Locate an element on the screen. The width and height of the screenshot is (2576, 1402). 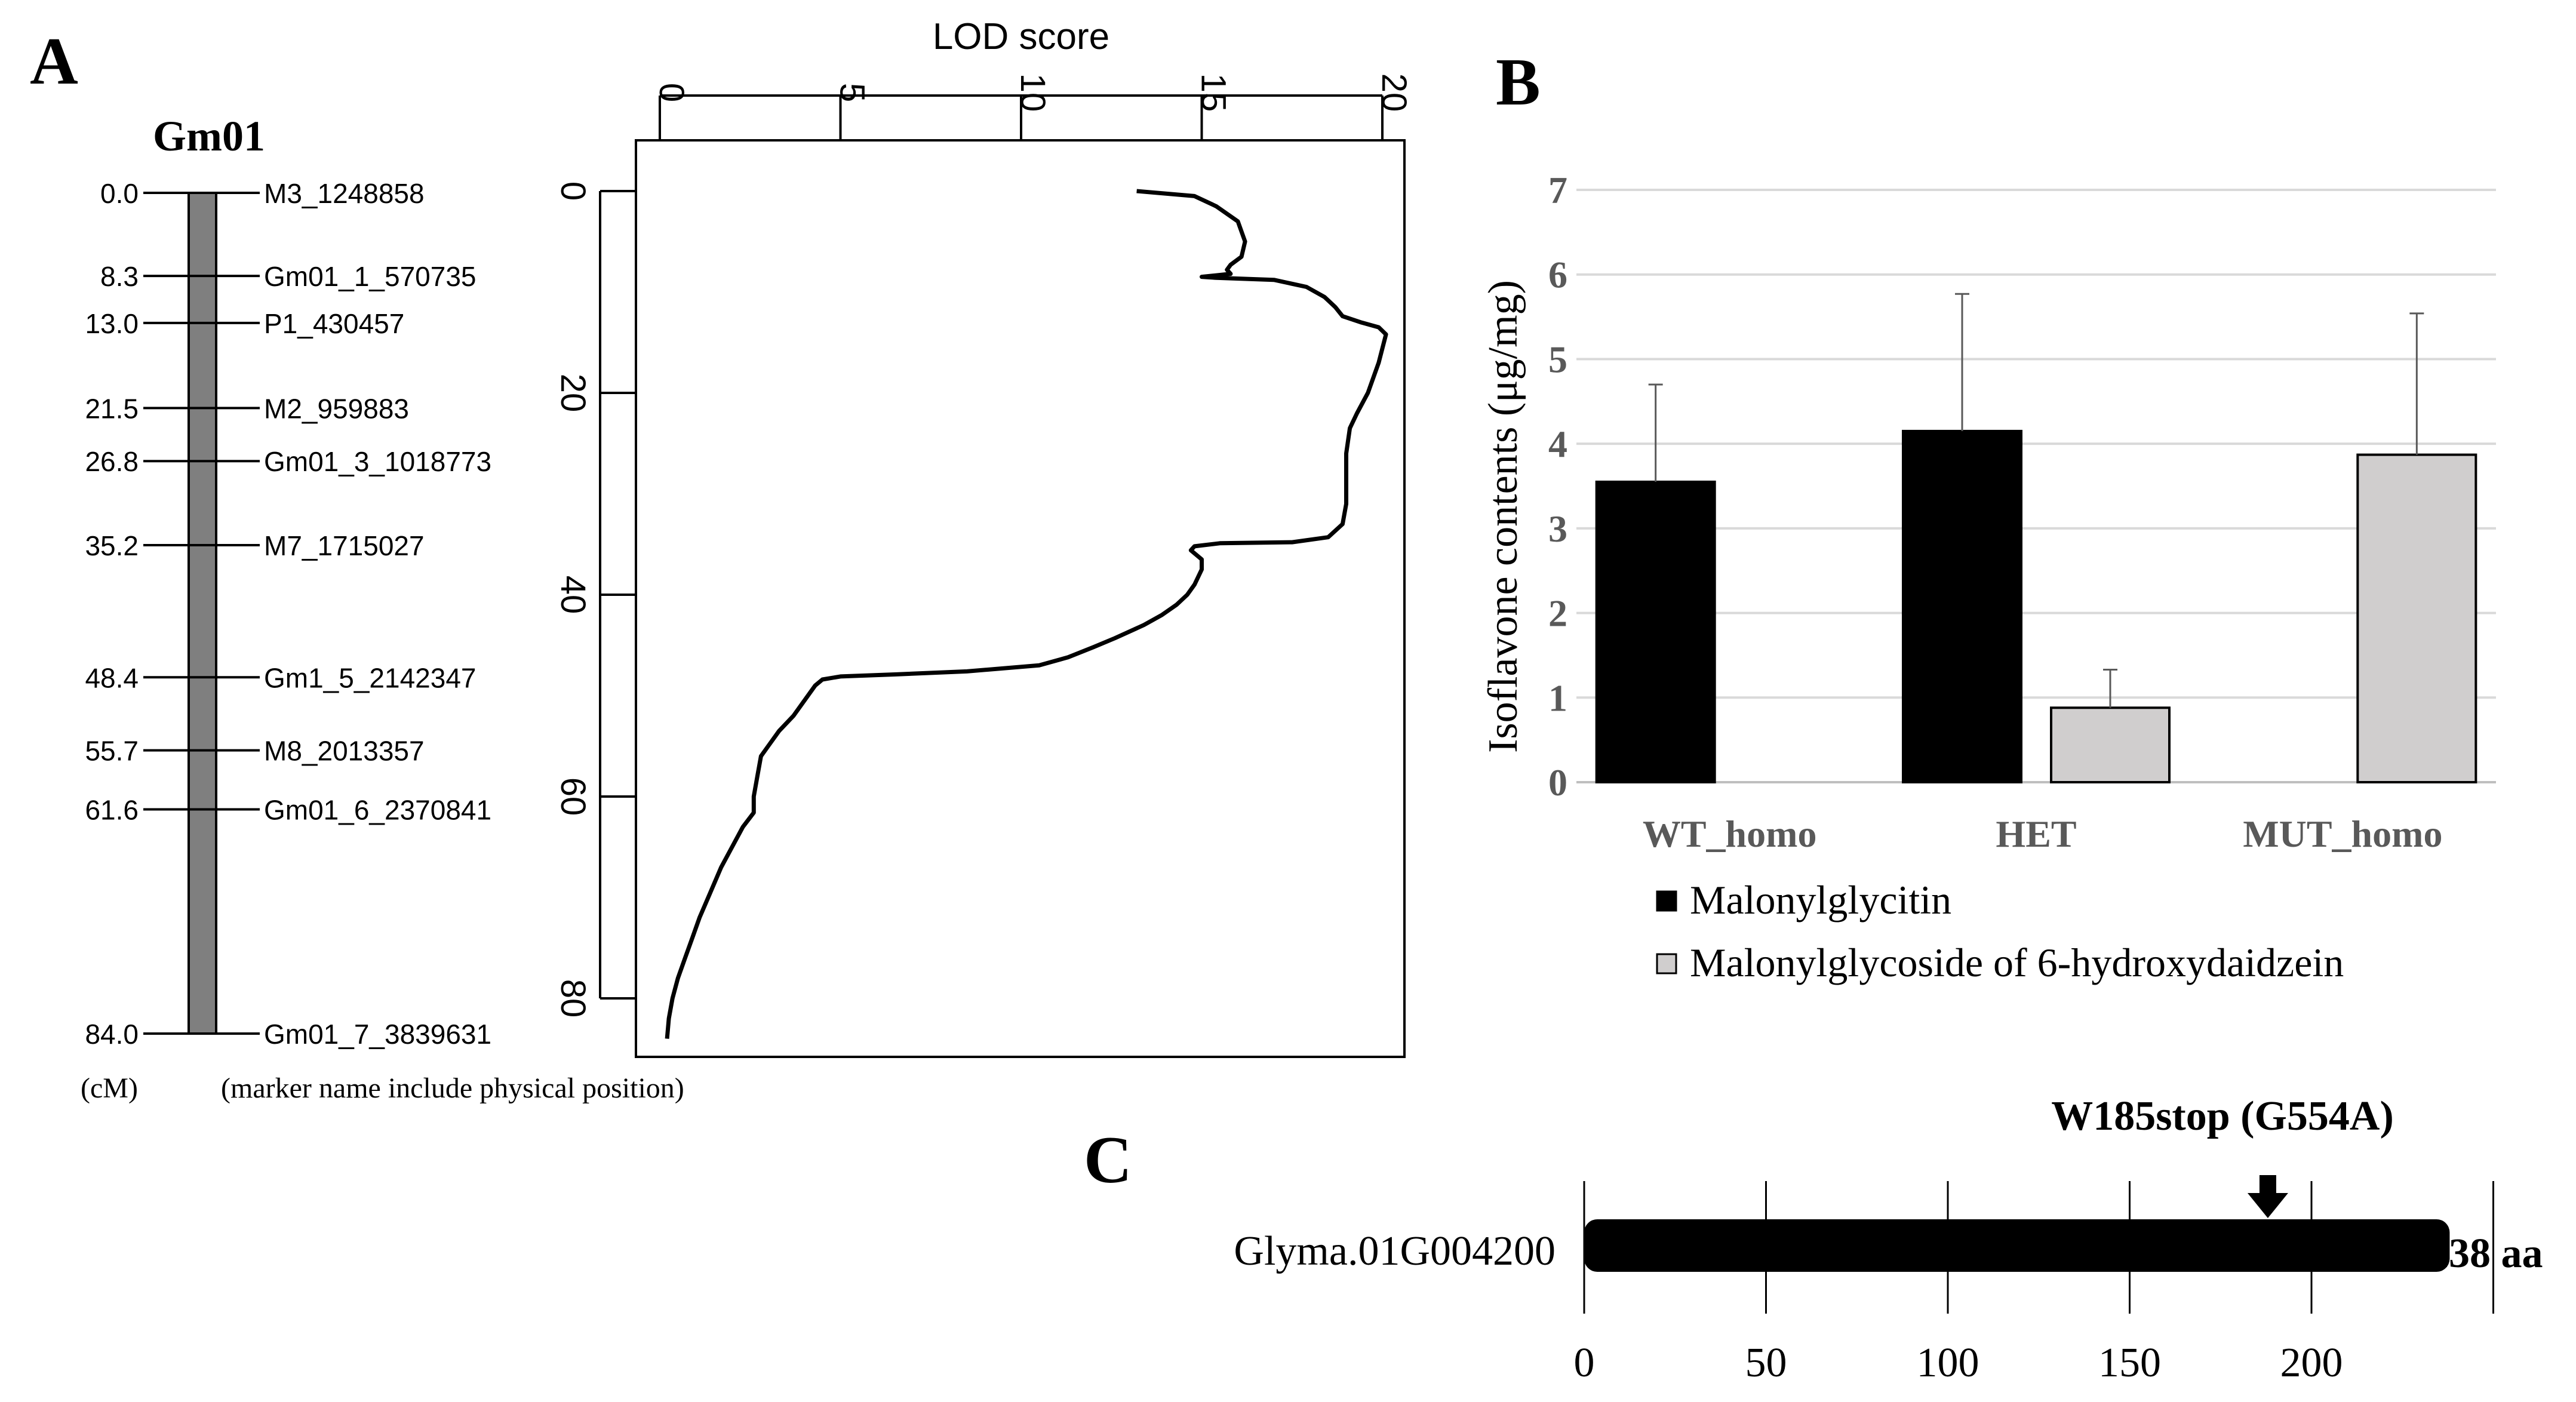
marker-position: 61.6 is located at coordinates (112, 810).